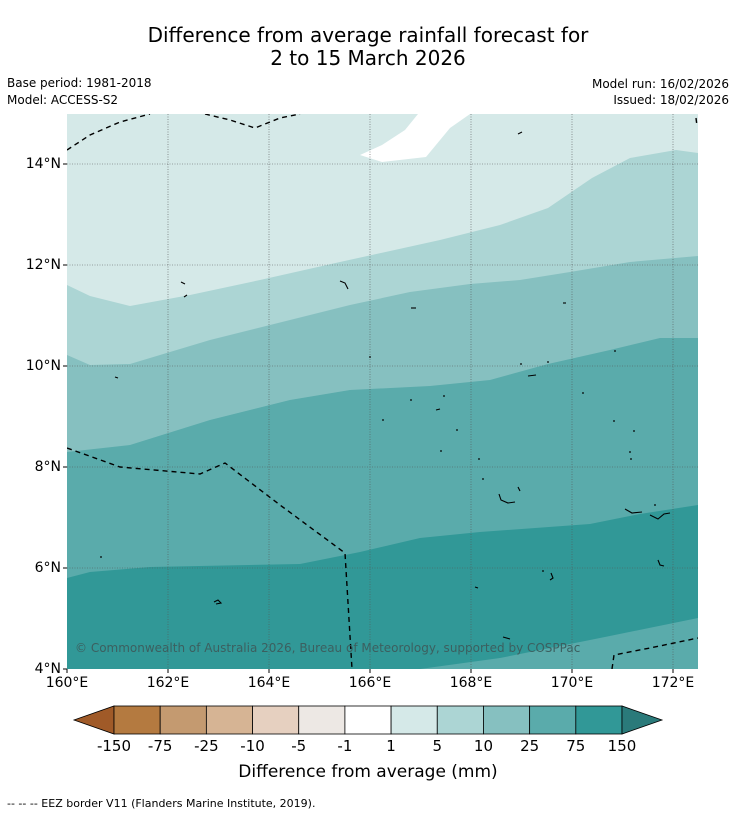 This screenshot has width=736, height=816. What do you see at coordinates (530, 746) in the screenshot?
I see `colorbar-label-9: 25` at bounding box center [530, 746].